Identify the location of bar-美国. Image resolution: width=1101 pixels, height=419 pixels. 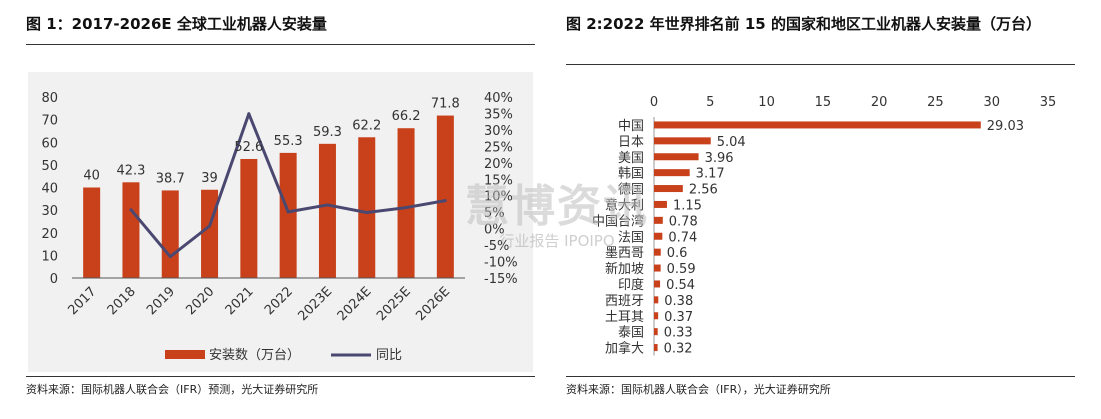
(676, 157).